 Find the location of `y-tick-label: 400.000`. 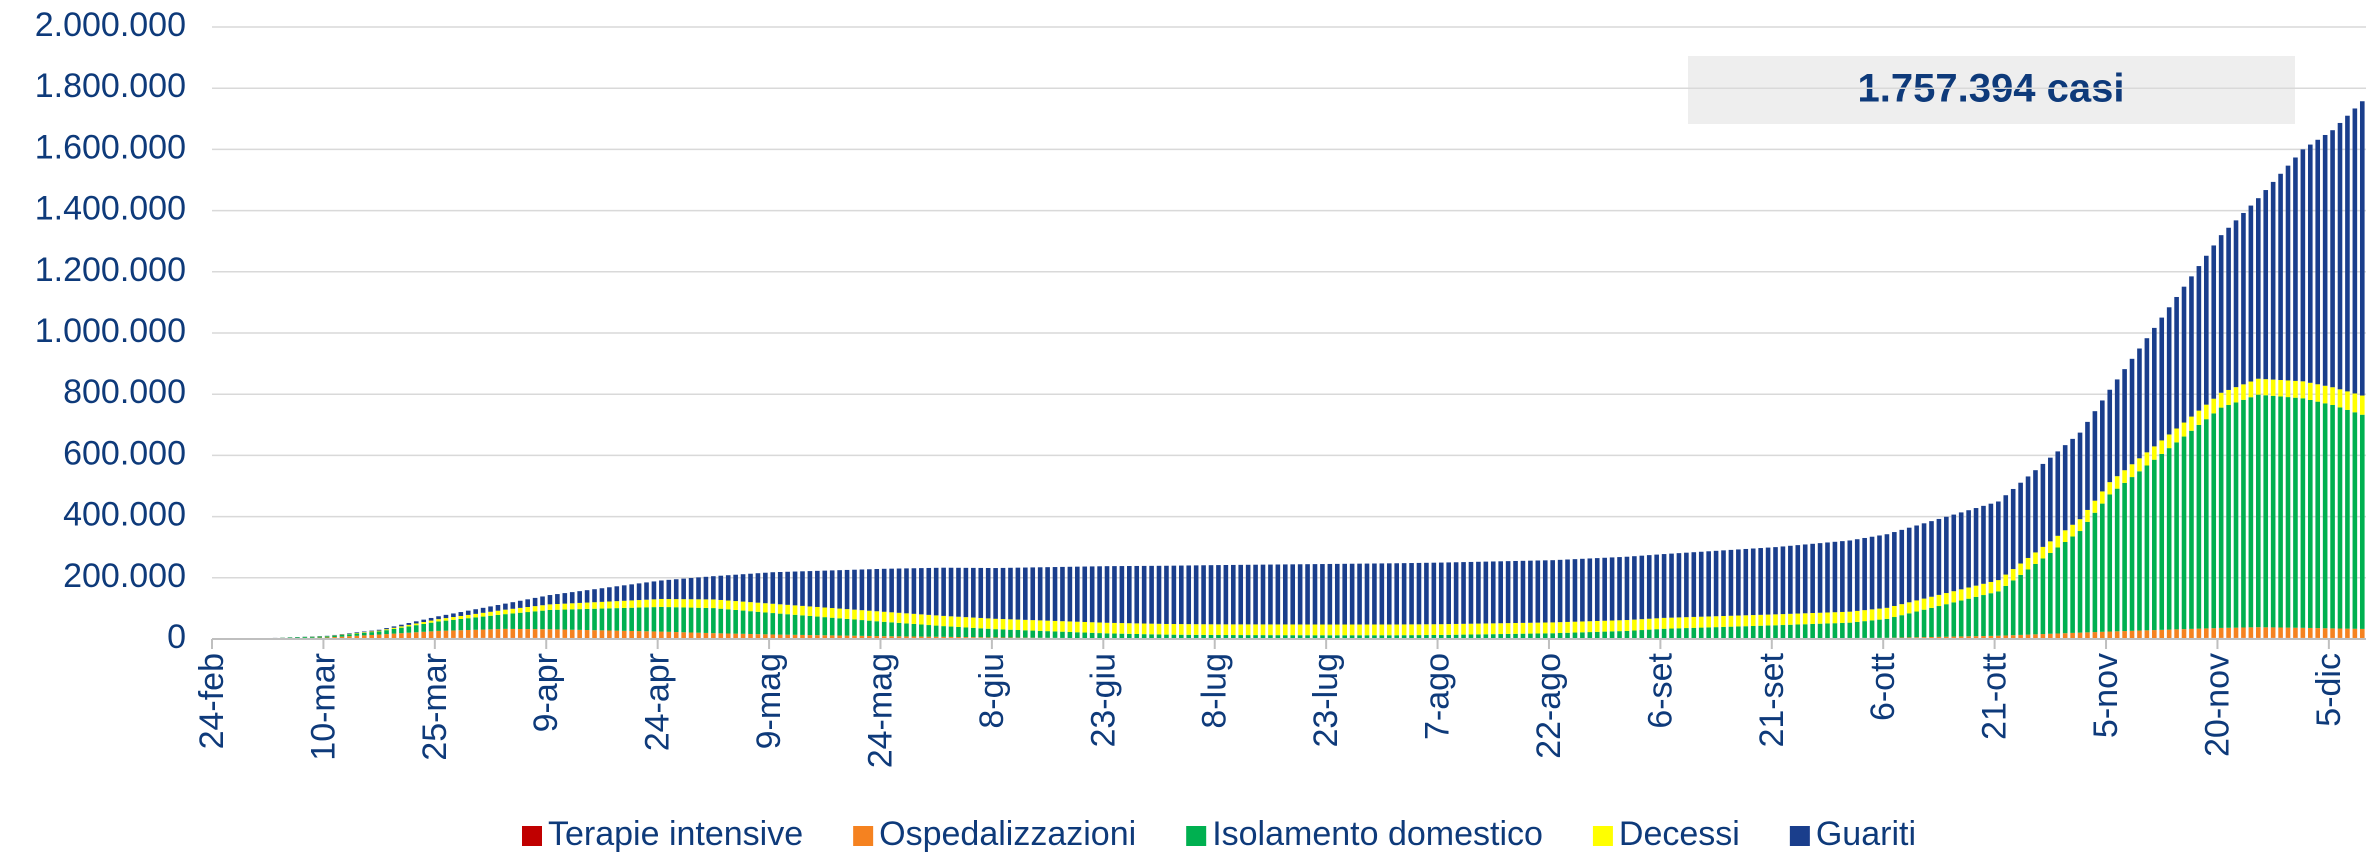

y-tick-label: 400.000 is located at coordinates (124, 515).